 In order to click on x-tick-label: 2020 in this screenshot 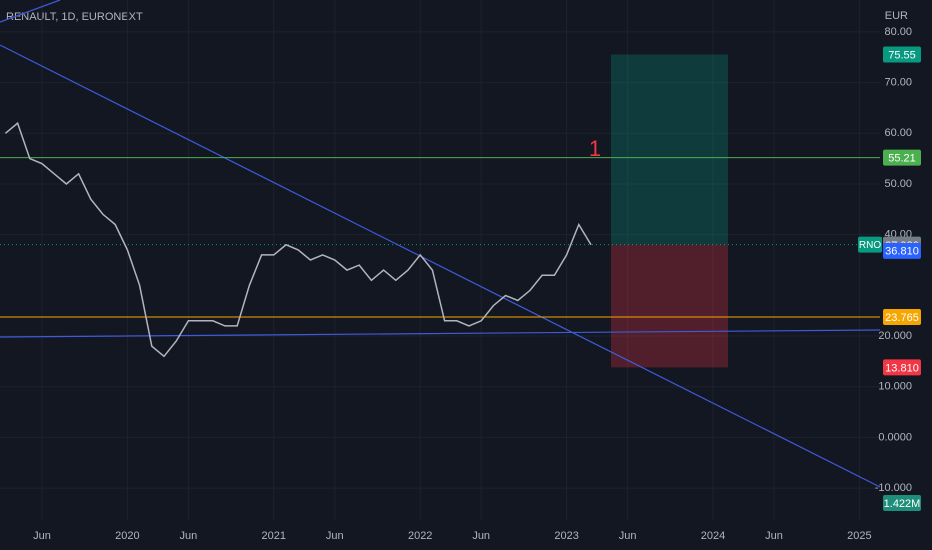, I will do `click(127, 536)`.